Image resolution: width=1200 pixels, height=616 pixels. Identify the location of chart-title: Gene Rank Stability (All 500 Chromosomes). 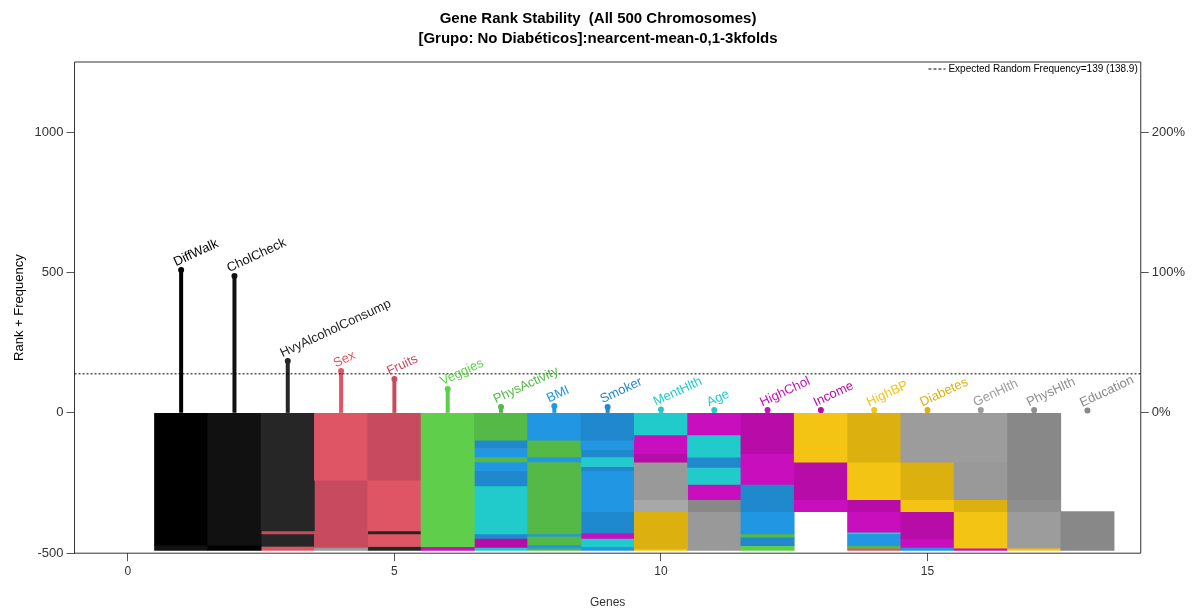
(598, 18).